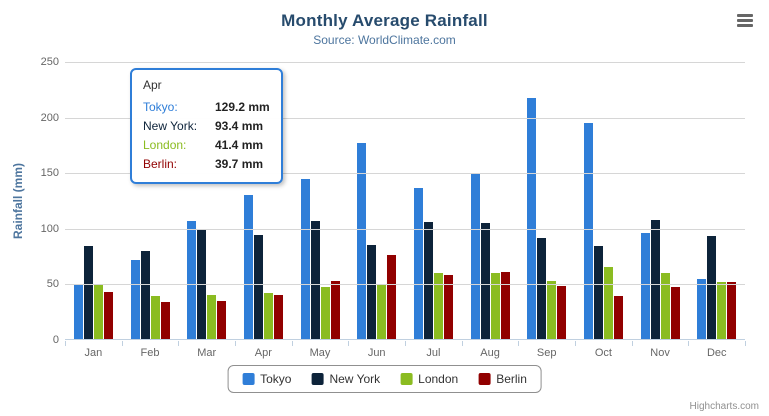 Image resolution: width=769 pixels, height=416 pixels. Describe the element at coordinates (746, 20) in the screenshot. I see `export-menu-button` at that location.